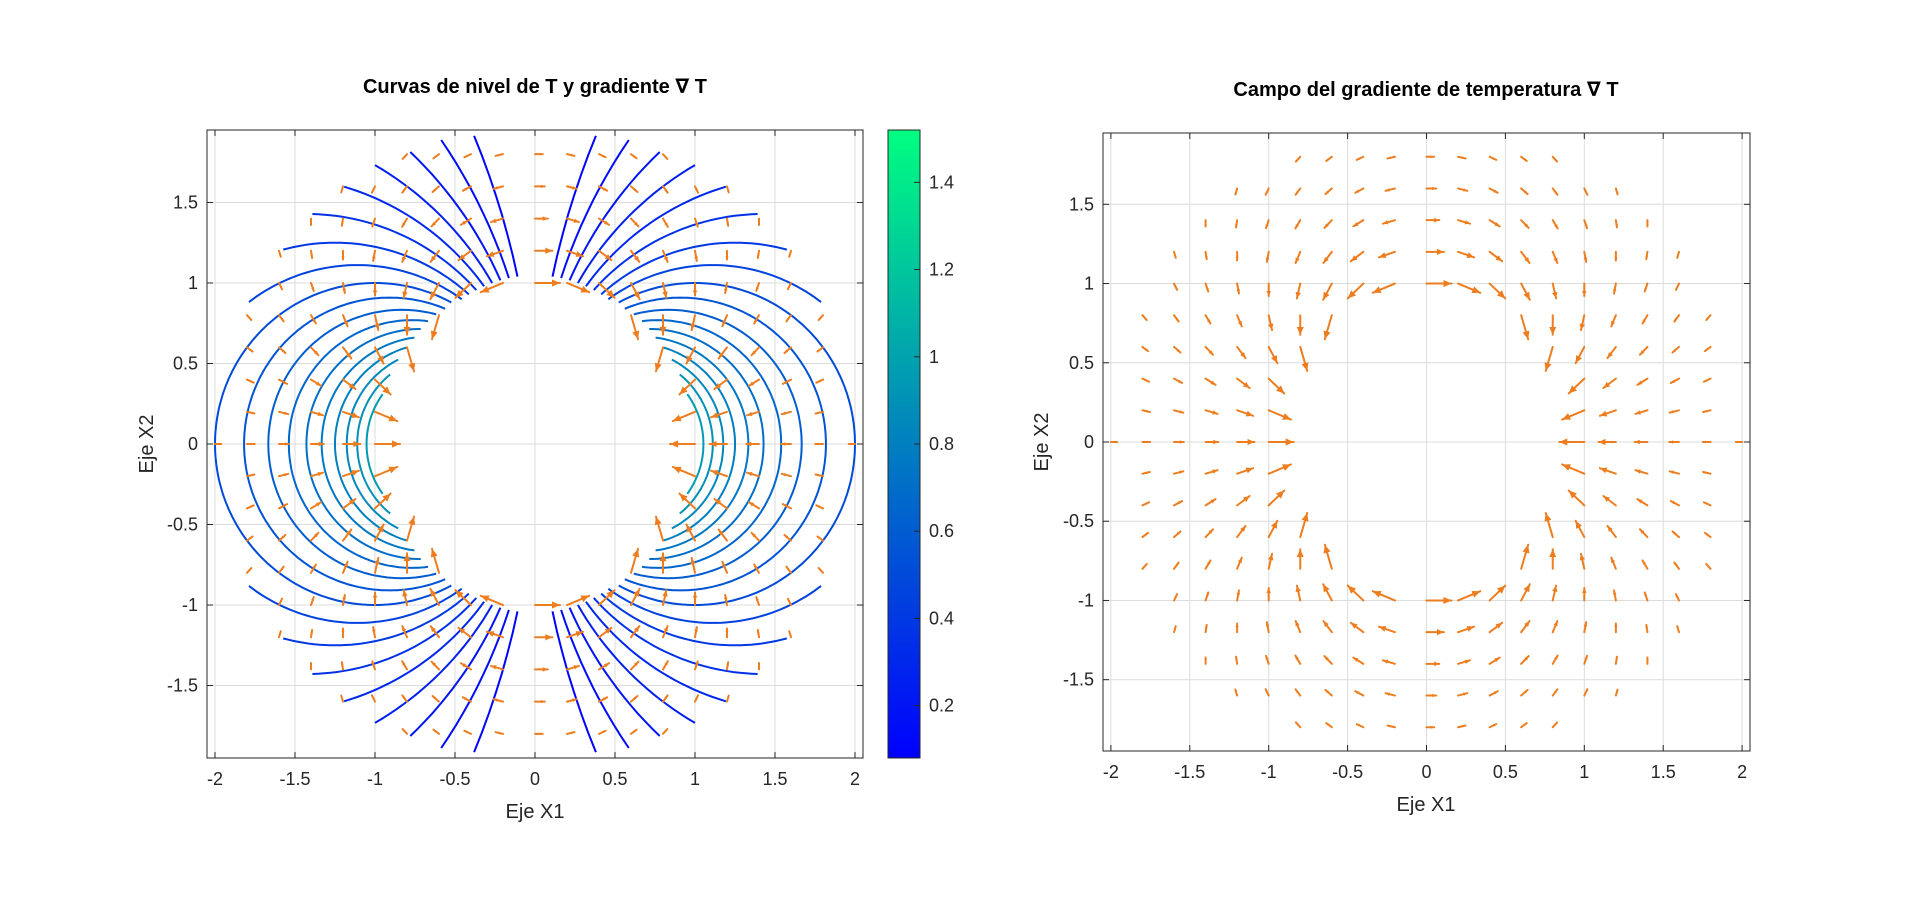  I want to click on chart-title-right: Campo del gradiente de temperatura ∇ T, so click(1425, 90).